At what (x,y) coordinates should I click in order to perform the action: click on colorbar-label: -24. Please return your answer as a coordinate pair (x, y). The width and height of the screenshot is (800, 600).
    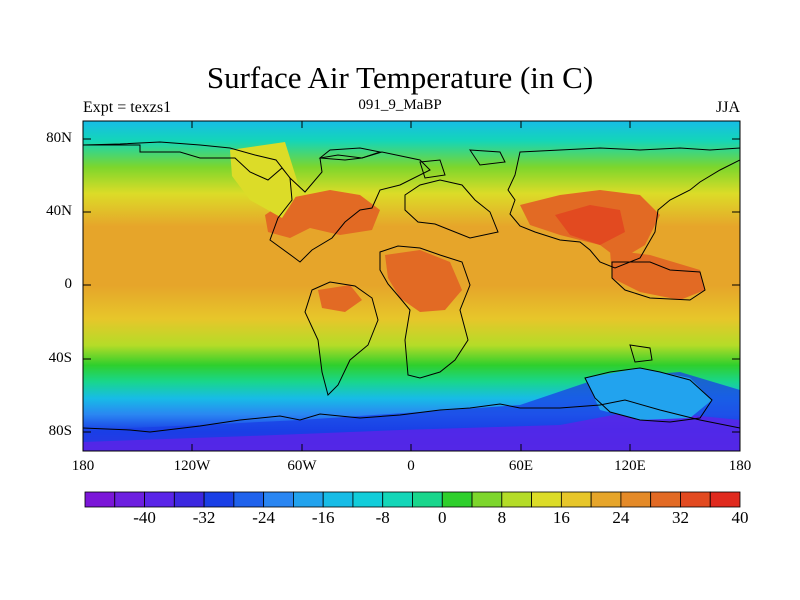
    Looking at the image, I should click on (263, 517).